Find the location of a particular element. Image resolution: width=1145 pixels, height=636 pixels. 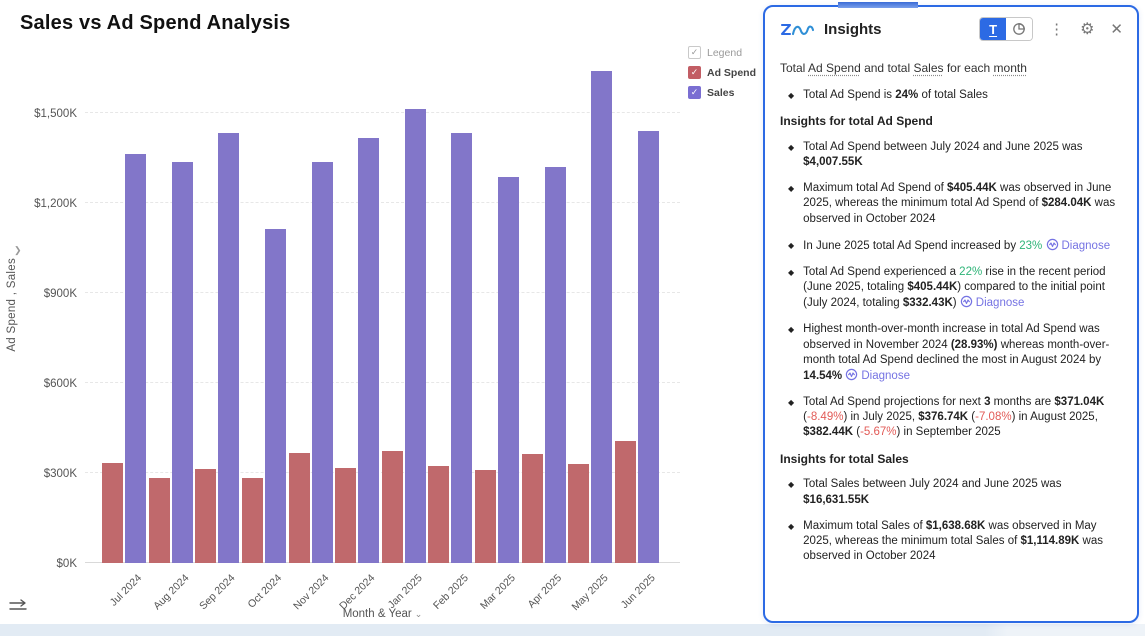

x-tick-label: Nov 2024 is located at coordinates (310, 592).